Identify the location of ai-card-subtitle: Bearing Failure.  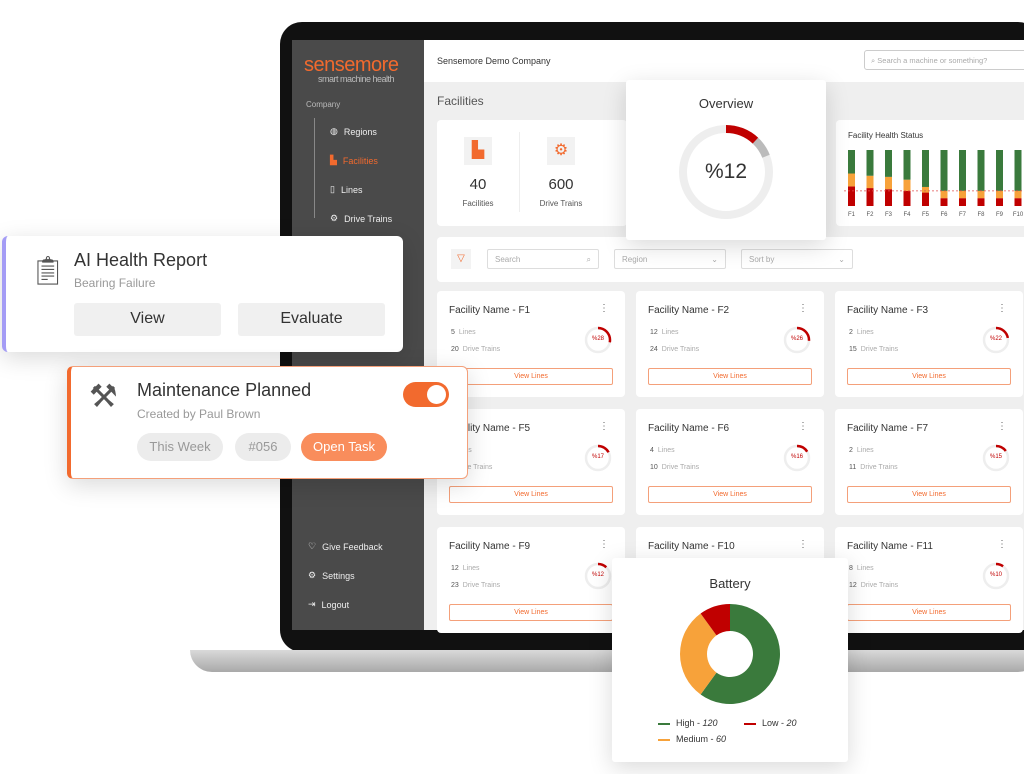
(115, 283).